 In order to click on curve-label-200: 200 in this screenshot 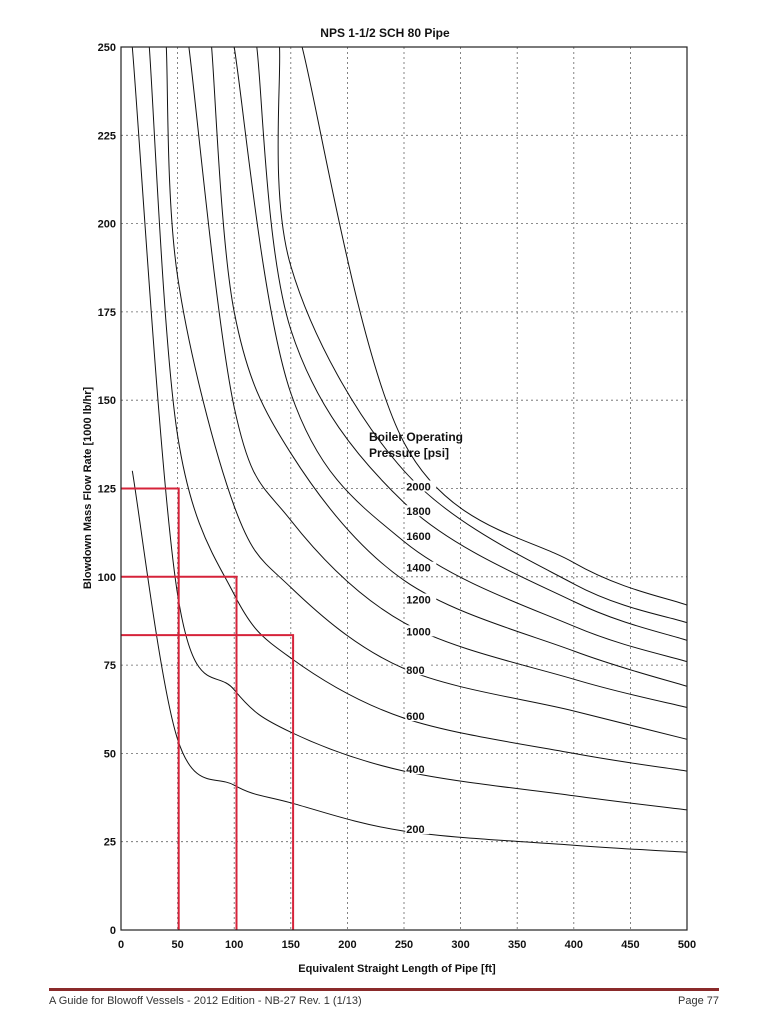, I will do `click(415, 830)`.